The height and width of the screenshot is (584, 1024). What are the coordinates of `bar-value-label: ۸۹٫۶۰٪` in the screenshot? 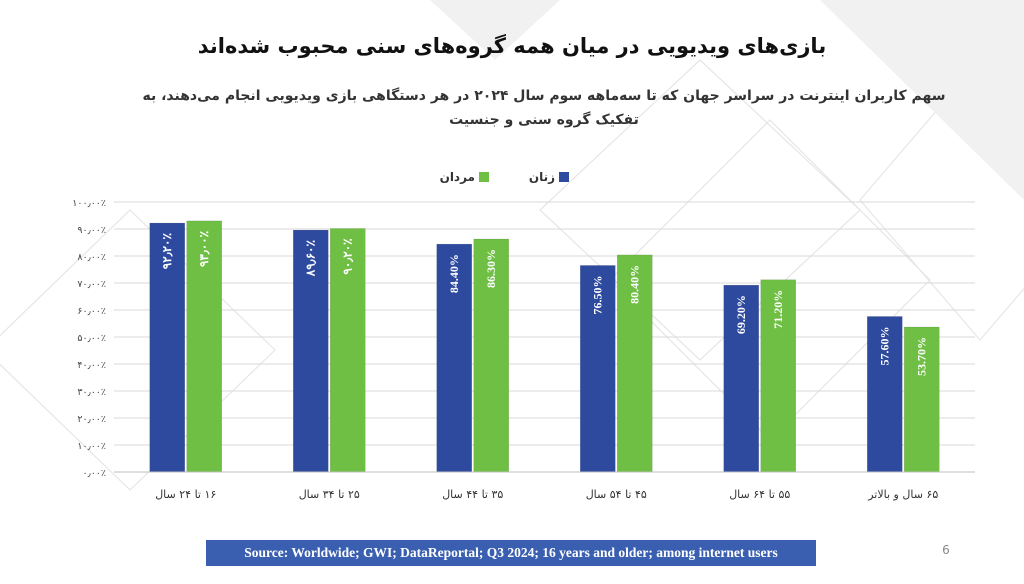 It's located at (311, 259).